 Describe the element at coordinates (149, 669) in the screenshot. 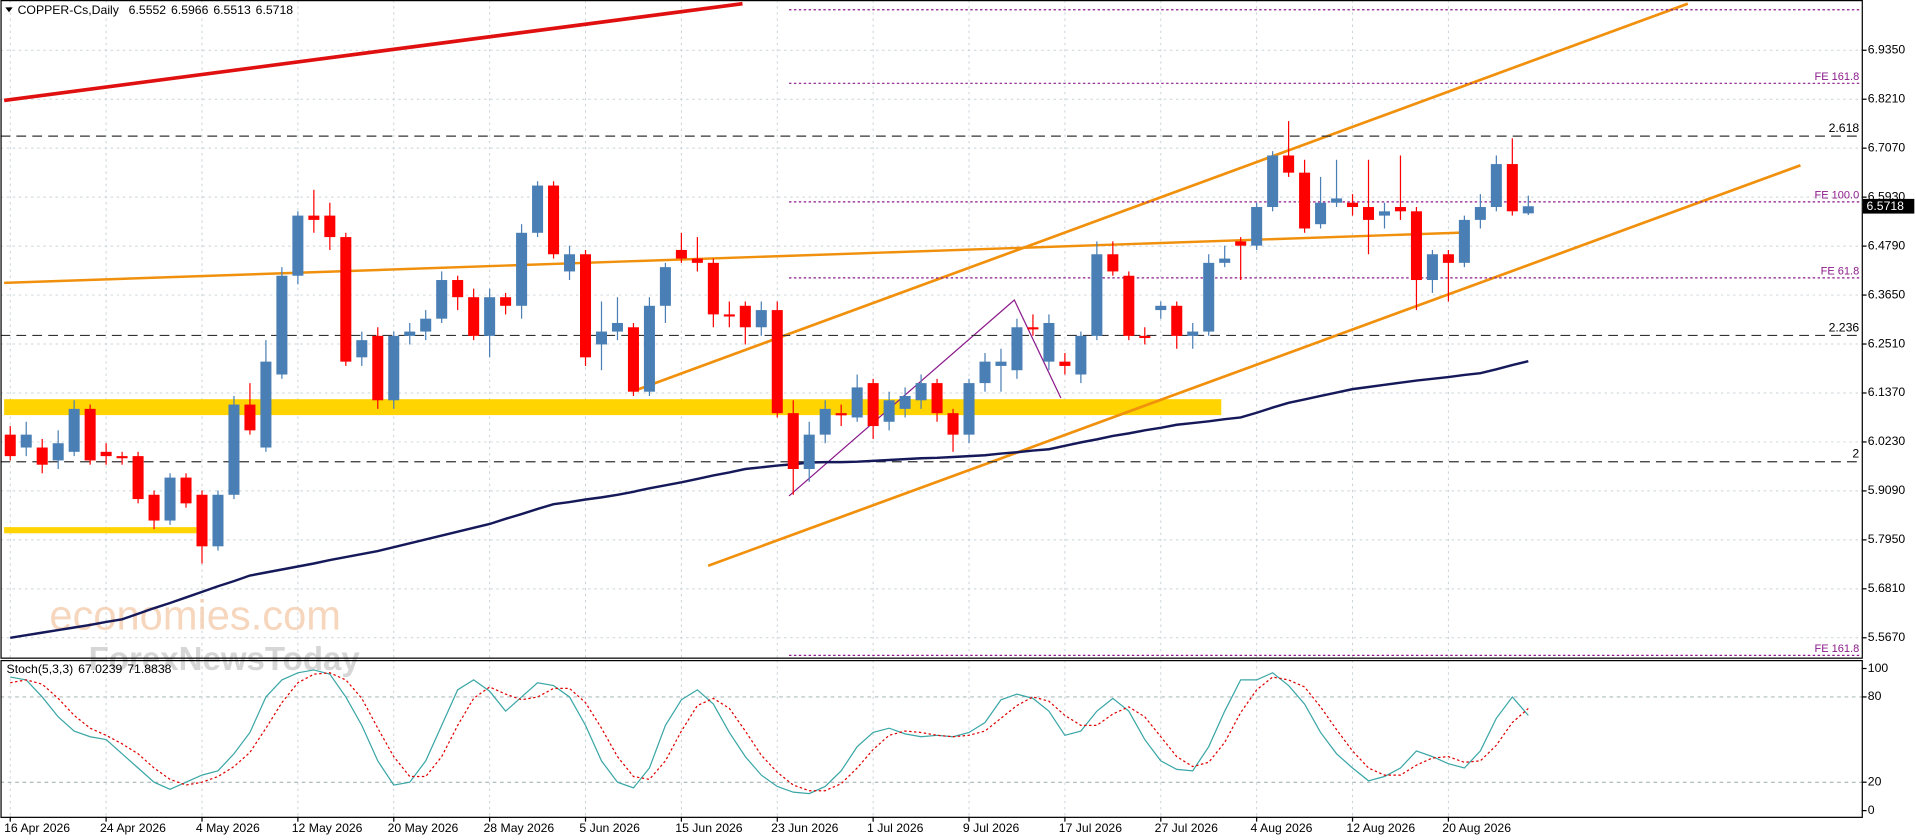

I see `stoch-signal-value: 71.8838` at that location.